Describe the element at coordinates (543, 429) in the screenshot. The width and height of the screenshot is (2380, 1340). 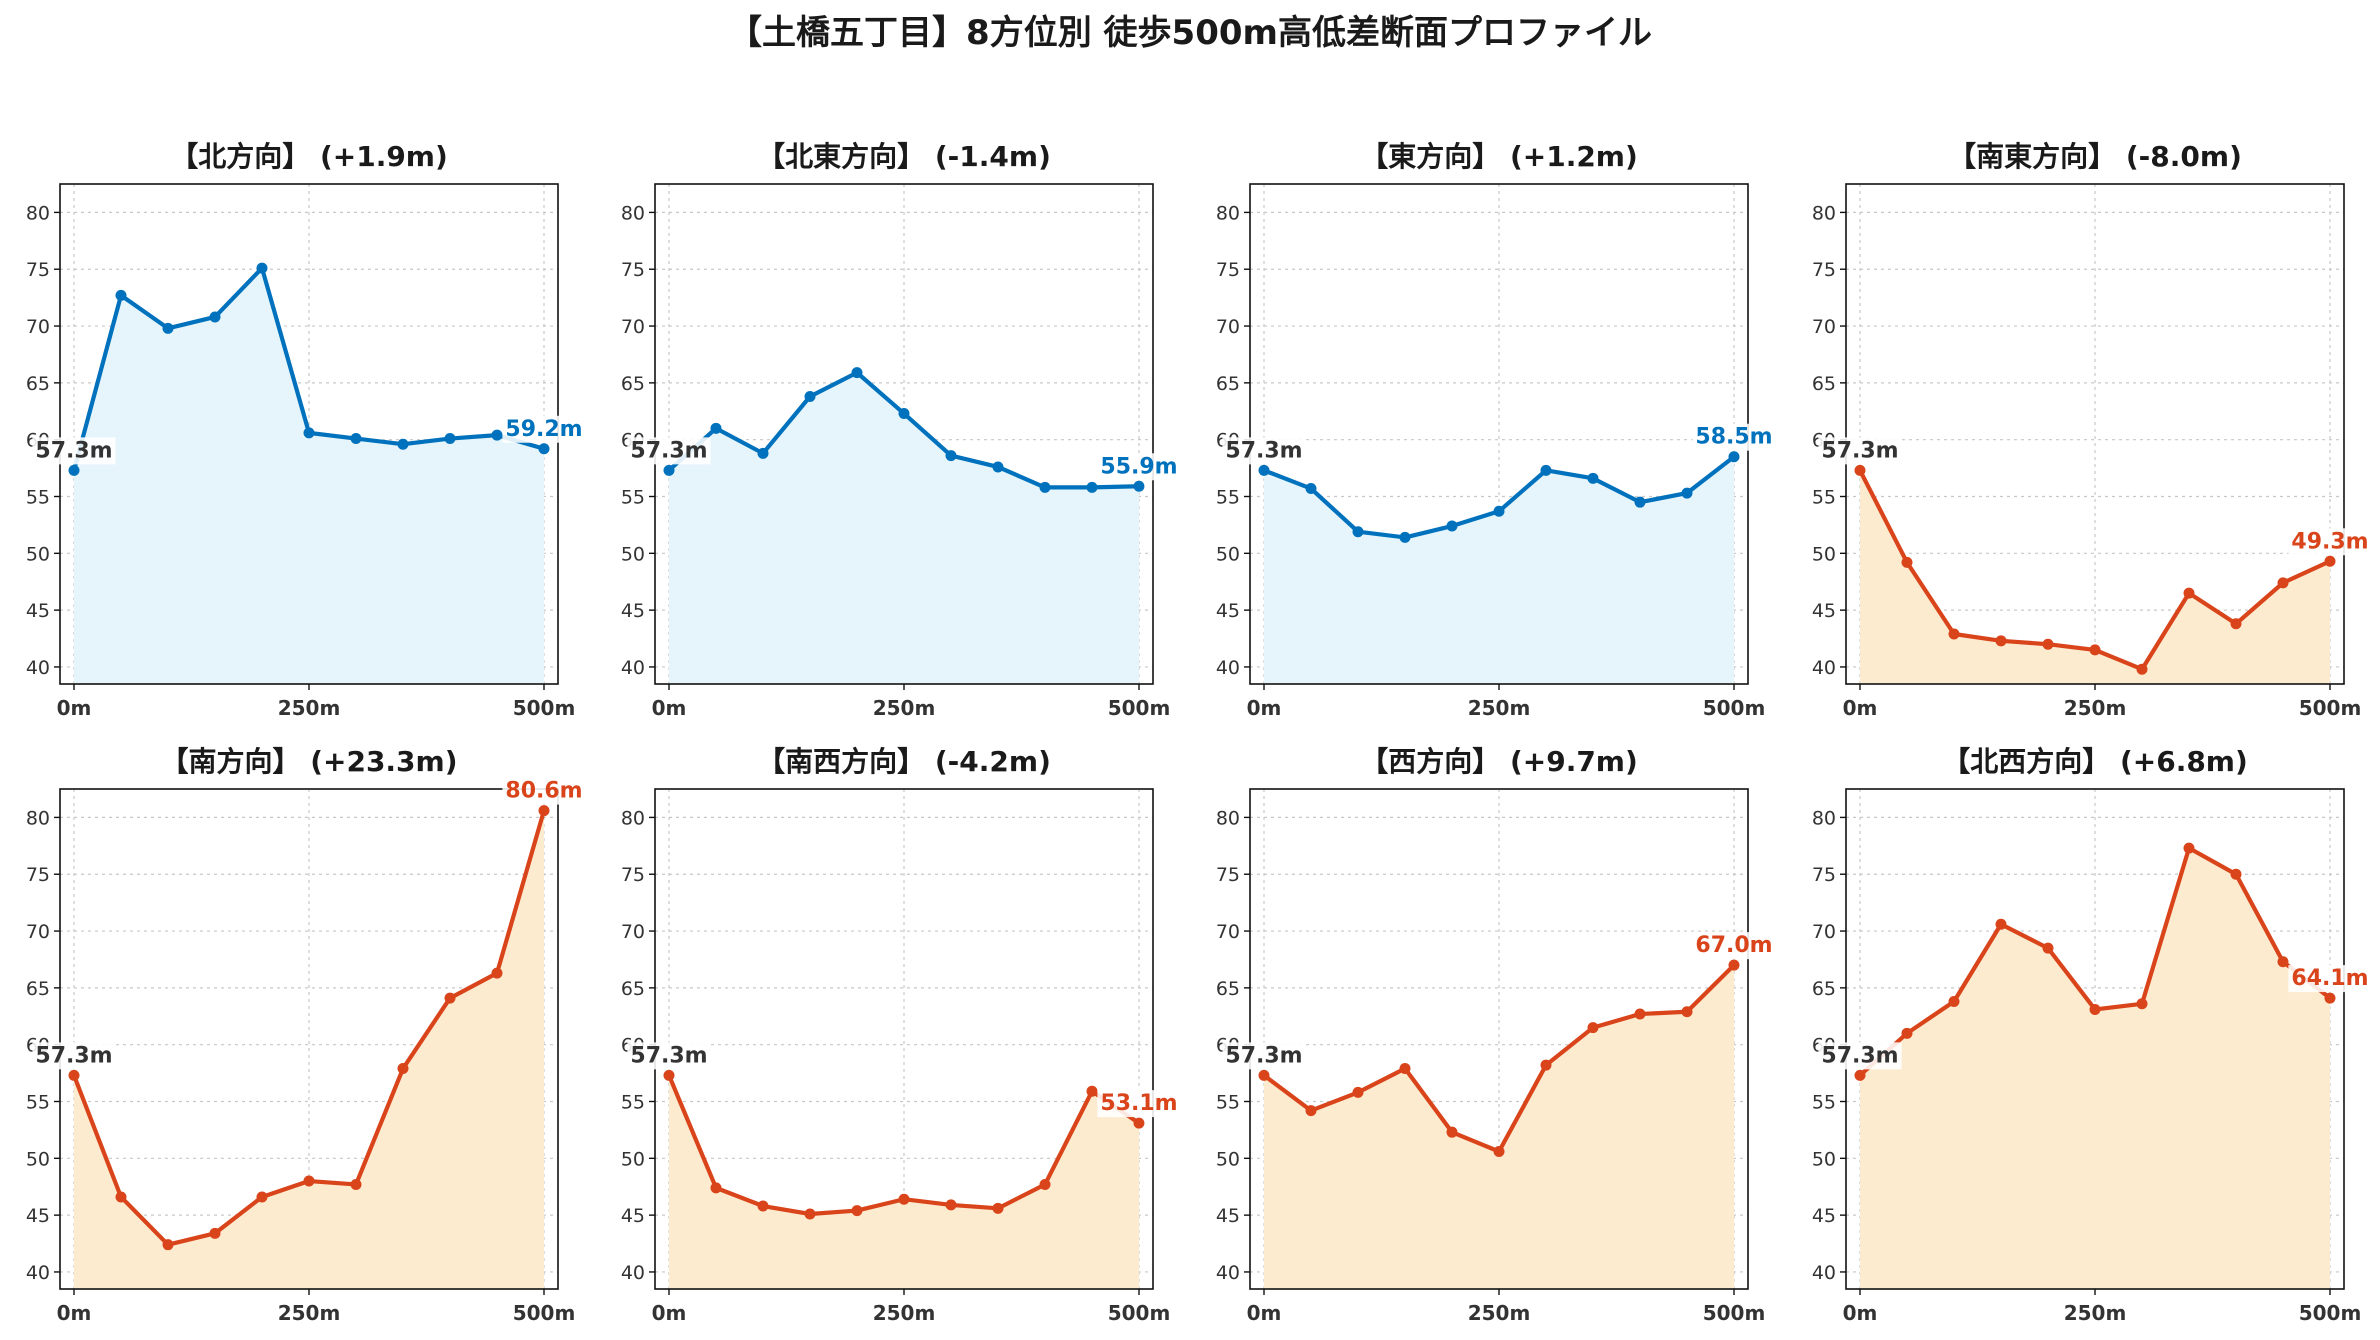
I see `end-elevation-label: 59.2m` at that location.